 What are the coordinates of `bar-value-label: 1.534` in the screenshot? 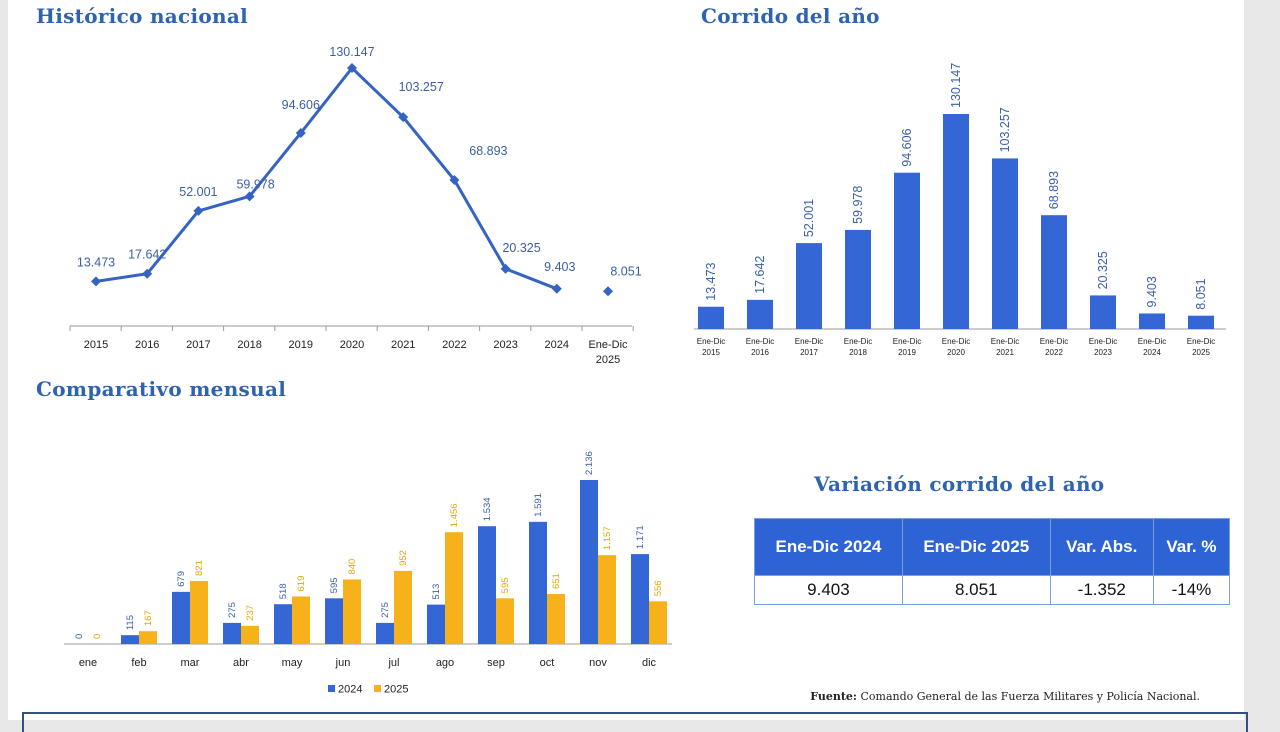 It's located at (487, 509).